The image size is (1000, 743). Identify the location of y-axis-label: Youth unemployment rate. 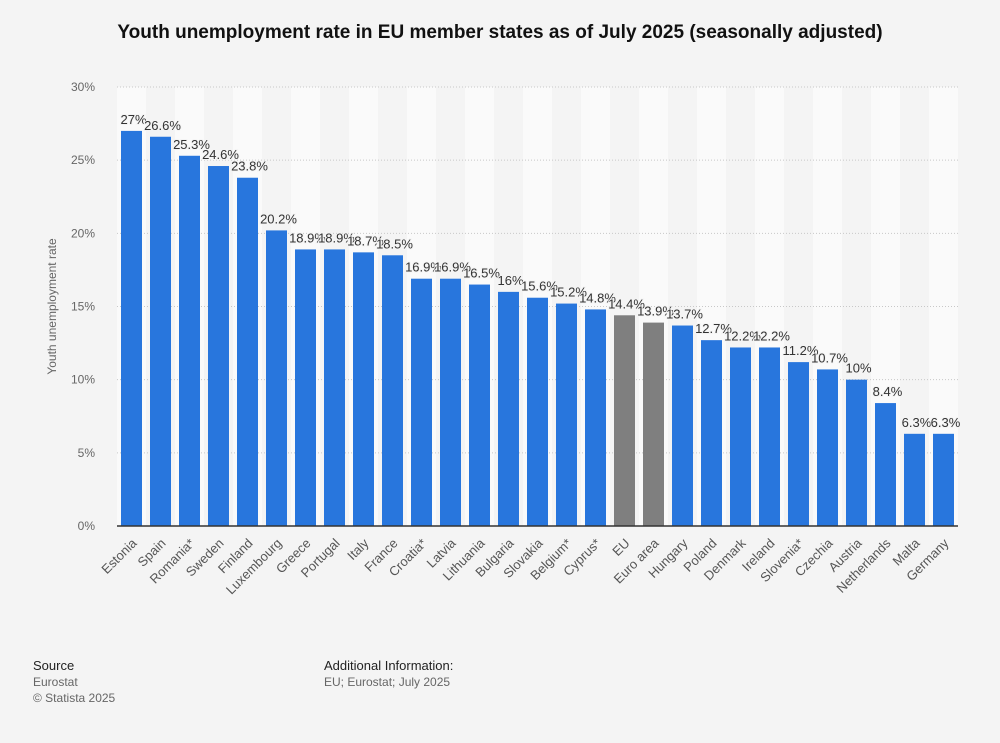
(52, 306).